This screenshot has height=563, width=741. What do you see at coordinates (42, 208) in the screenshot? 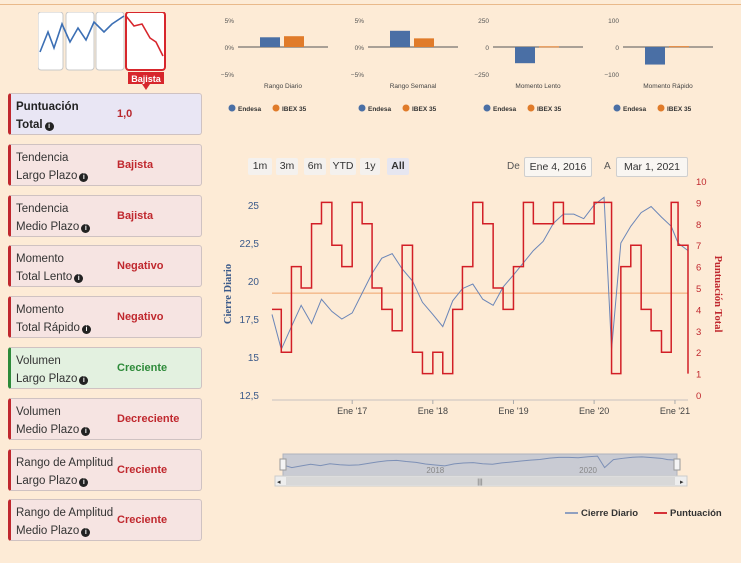
I see `indicator-label-line1: Tendencia` at bounding box center [42, 208].